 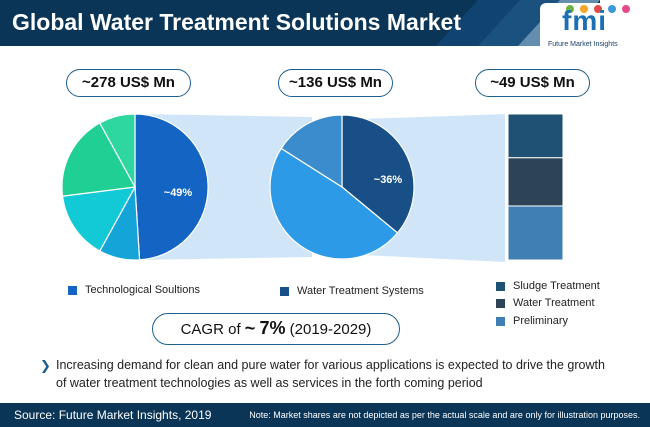 I want to click on cagr-value: 7%, so click(x=272, y=328).